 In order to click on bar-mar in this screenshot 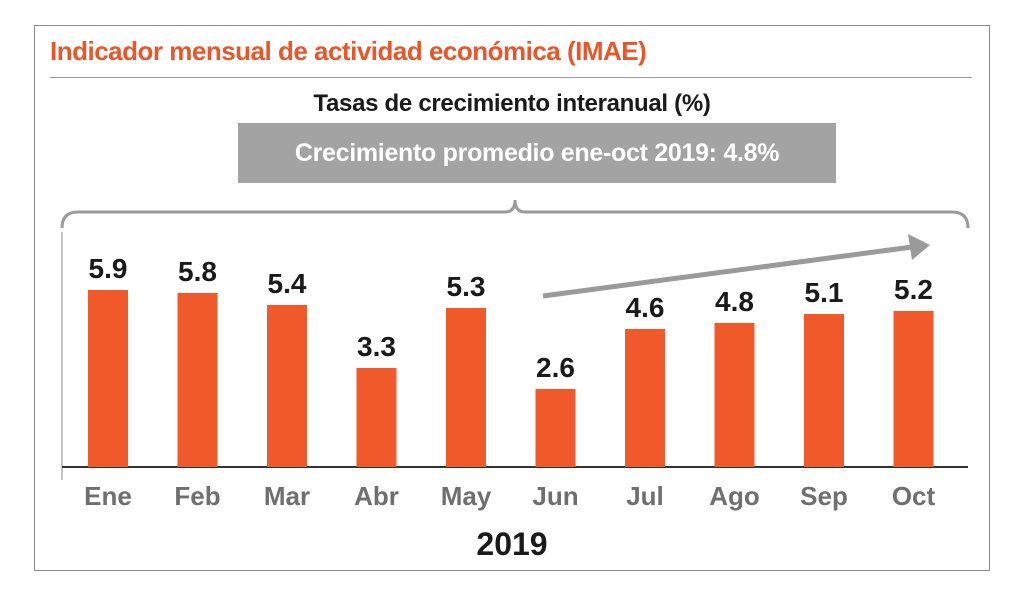, I will do `click(287, 386)`.